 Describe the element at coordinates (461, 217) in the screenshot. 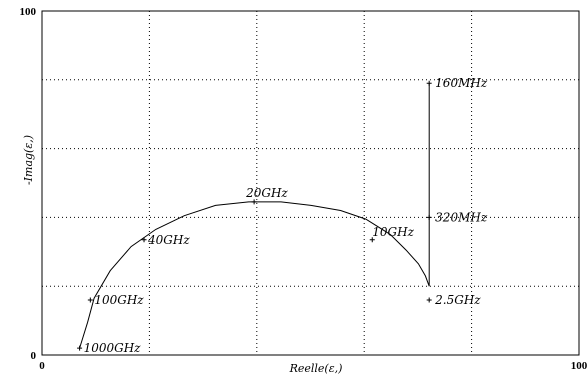

I see `point-label: 320MHz` at that location.